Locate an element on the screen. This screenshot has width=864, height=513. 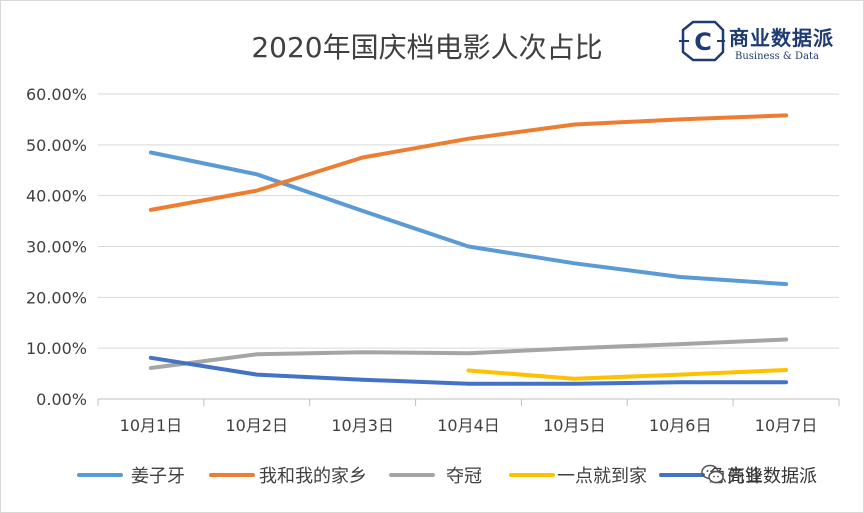
logo-letter: C is located at coordinates (703, 42).